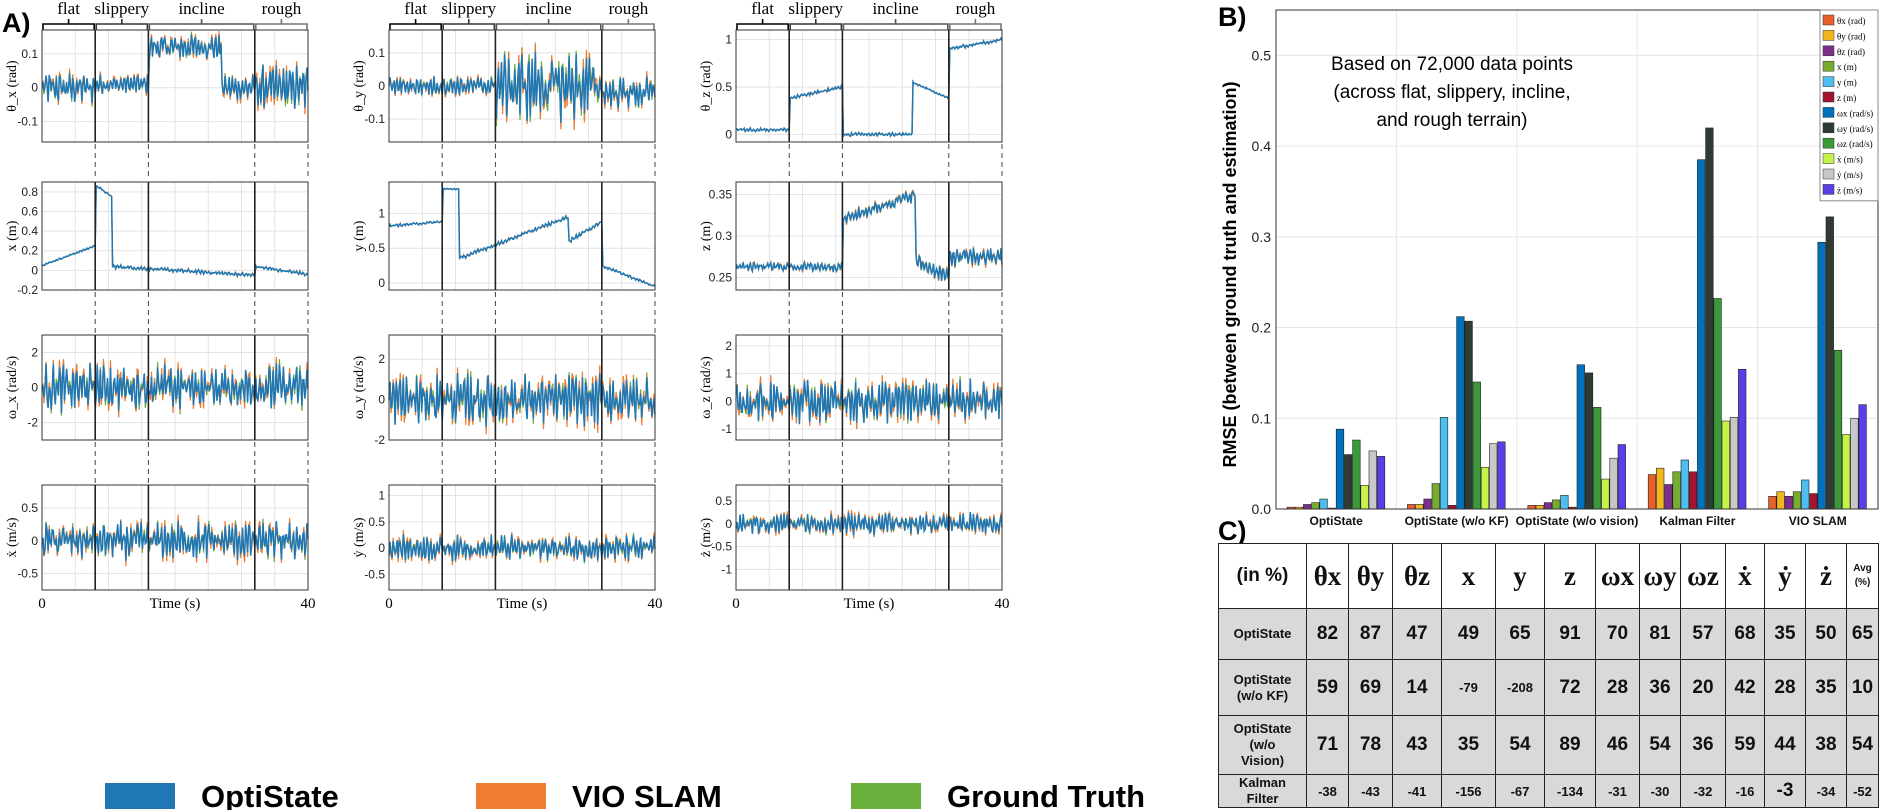  What do you see at coordinates (1262, 509) in the screenshot?
I see `y-tick-label: 0.0` at bounding box center [1262, 509].